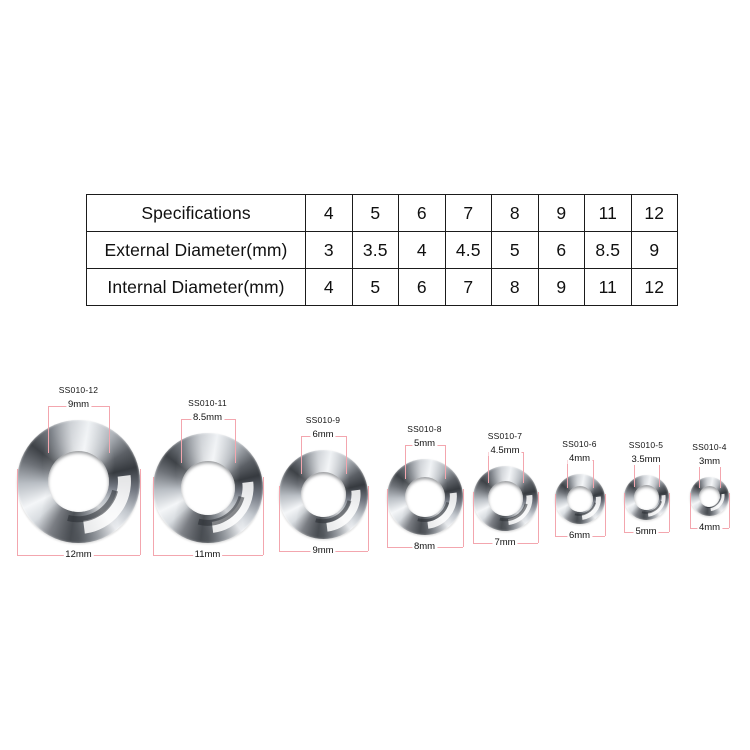 The width and height of the screenshot is (750, 750). Describe the element at coordinates (646, 531) in the screenshot. I see `outer-diameter-label: 5mm` at that location.